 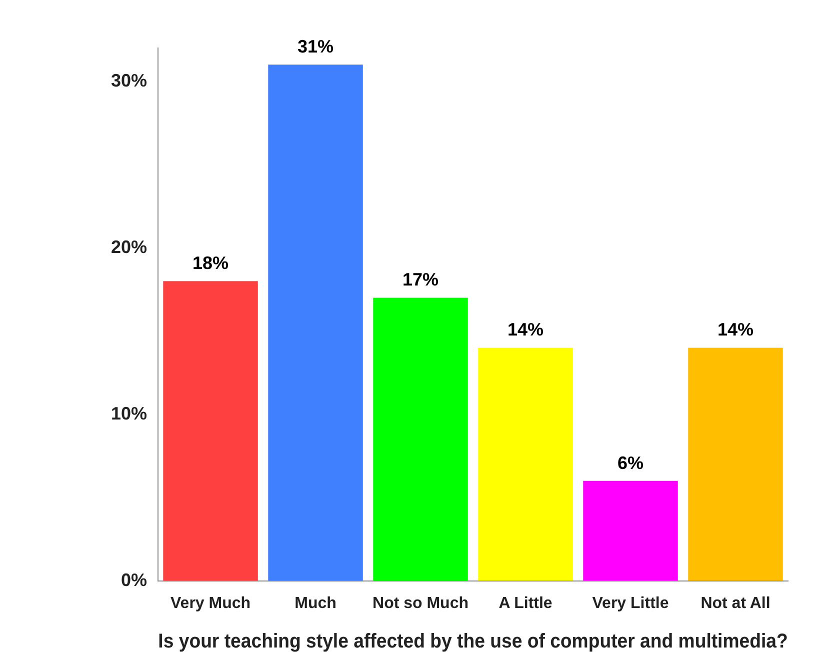 I want to click on data-label: 18%, so click(x=210, y=263).